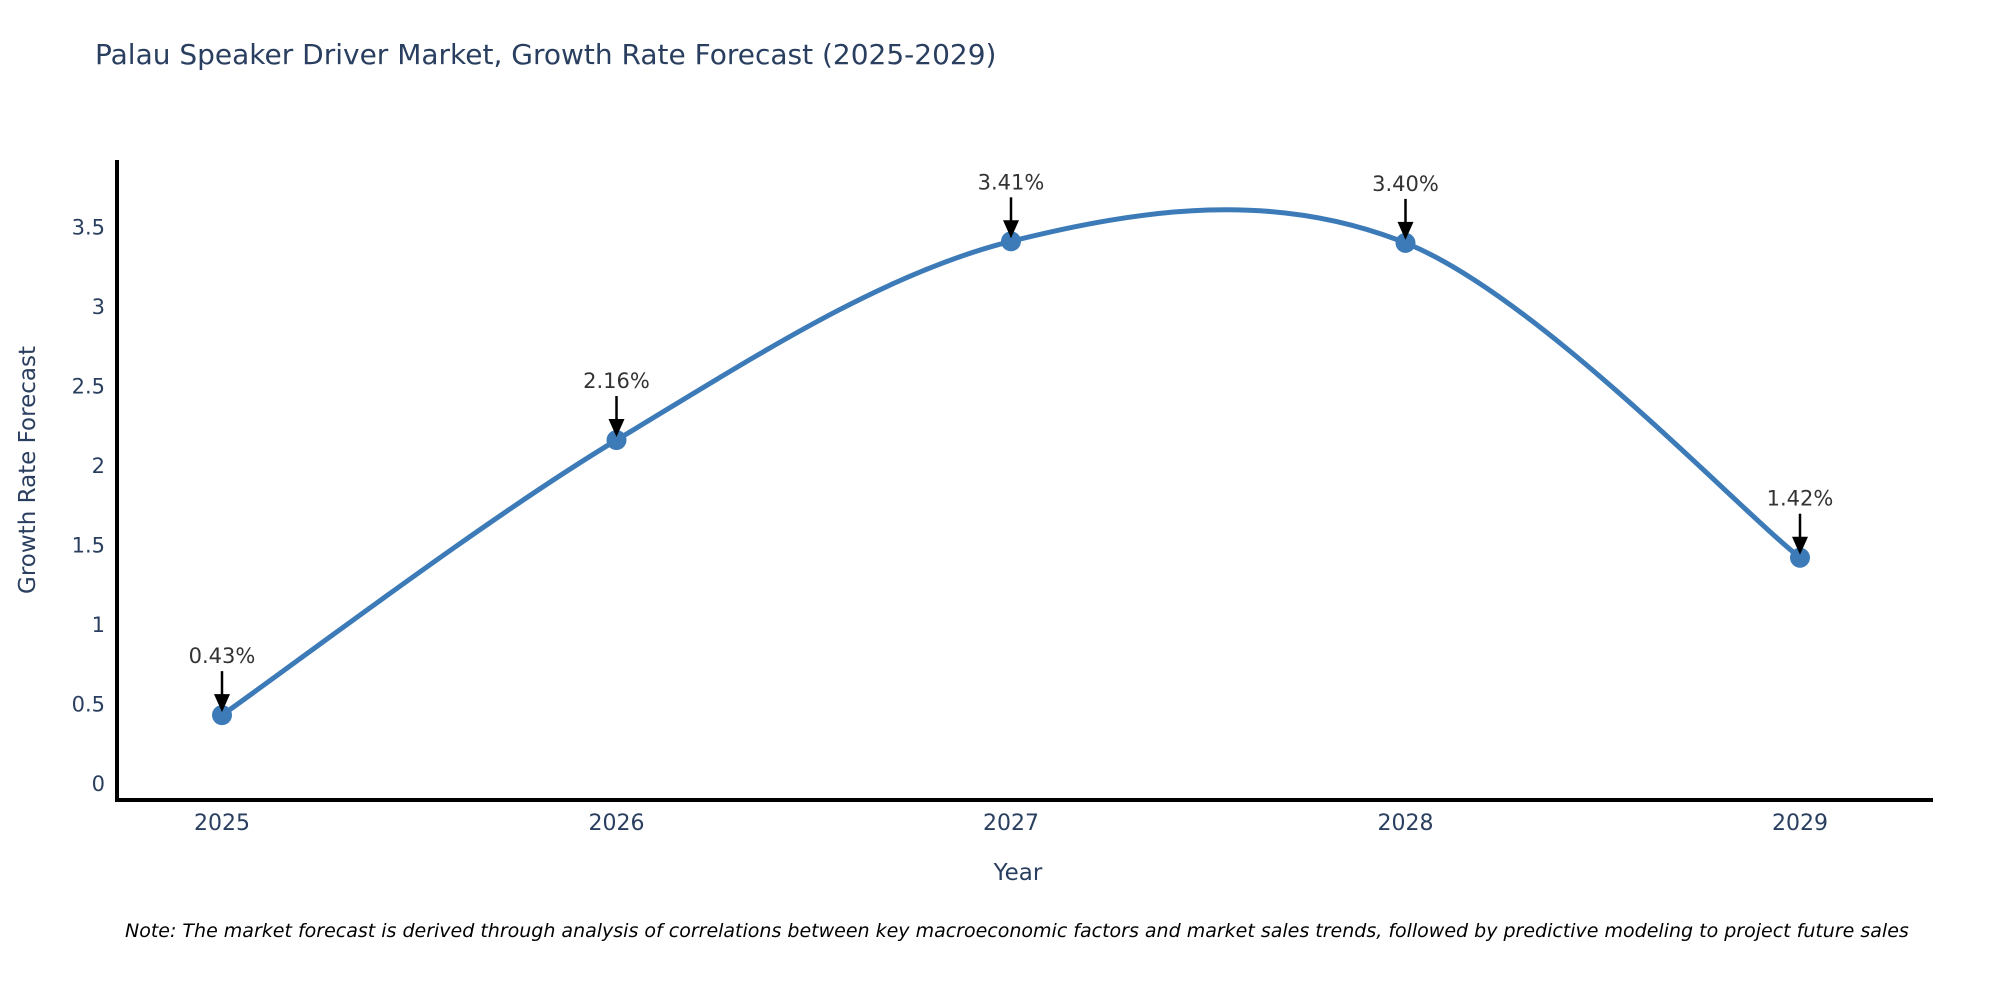 This screenshot has width=2000, height=1000. What do you see at coordinates (88, 228) in the screenshot?
I see `y-tick-label: 3.5` at bounding box center [88, 228].